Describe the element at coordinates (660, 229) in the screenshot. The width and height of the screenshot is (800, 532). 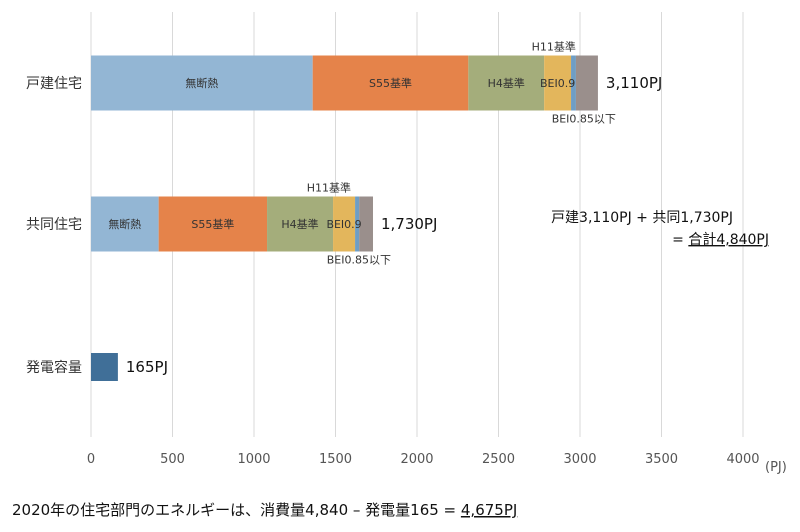
I see `summary-note: 戸建3,110PJ + 共同1,730PJ = 合計4,840PJ` at that location.